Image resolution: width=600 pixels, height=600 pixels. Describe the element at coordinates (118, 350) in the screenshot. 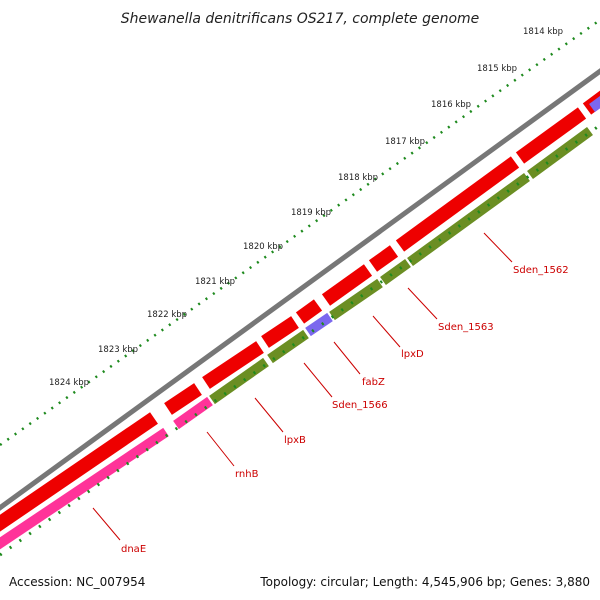

I see `scale-label: 1823 kbp` at that location.